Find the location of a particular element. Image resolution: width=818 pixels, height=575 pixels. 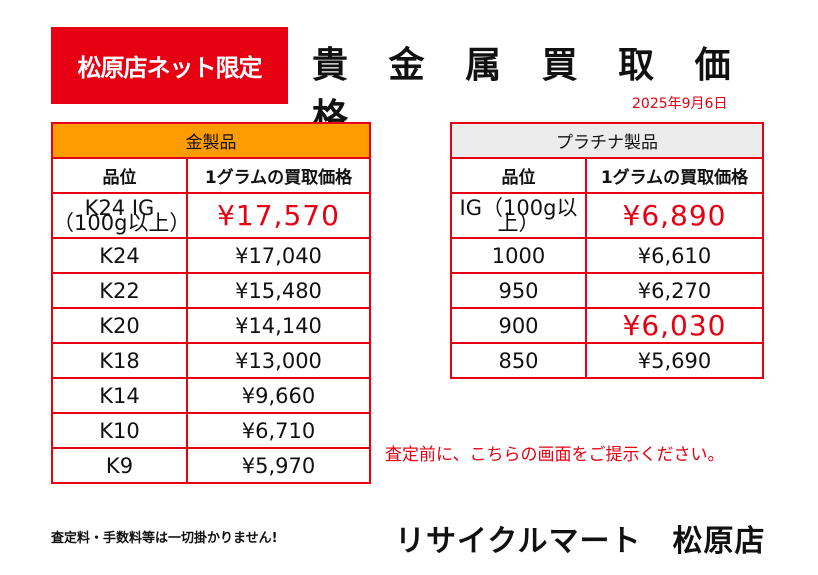

gold-col-grade: 品位 is located at coordinates (119, 175).